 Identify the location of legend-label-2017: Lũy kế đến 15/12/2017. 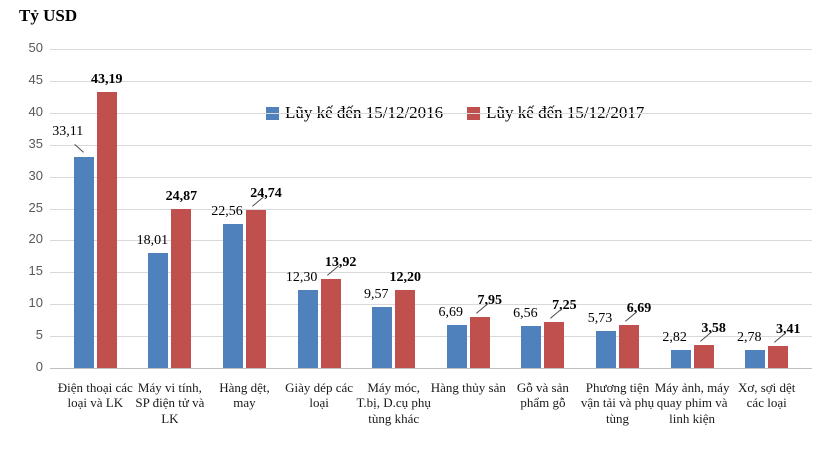
(565, 112).